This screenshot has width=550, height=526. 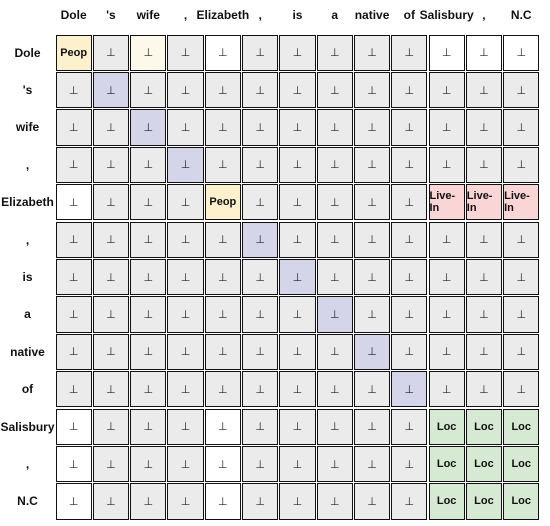 I want to click on cell-r10-c7: ⊥, so click(x=334, y=426).